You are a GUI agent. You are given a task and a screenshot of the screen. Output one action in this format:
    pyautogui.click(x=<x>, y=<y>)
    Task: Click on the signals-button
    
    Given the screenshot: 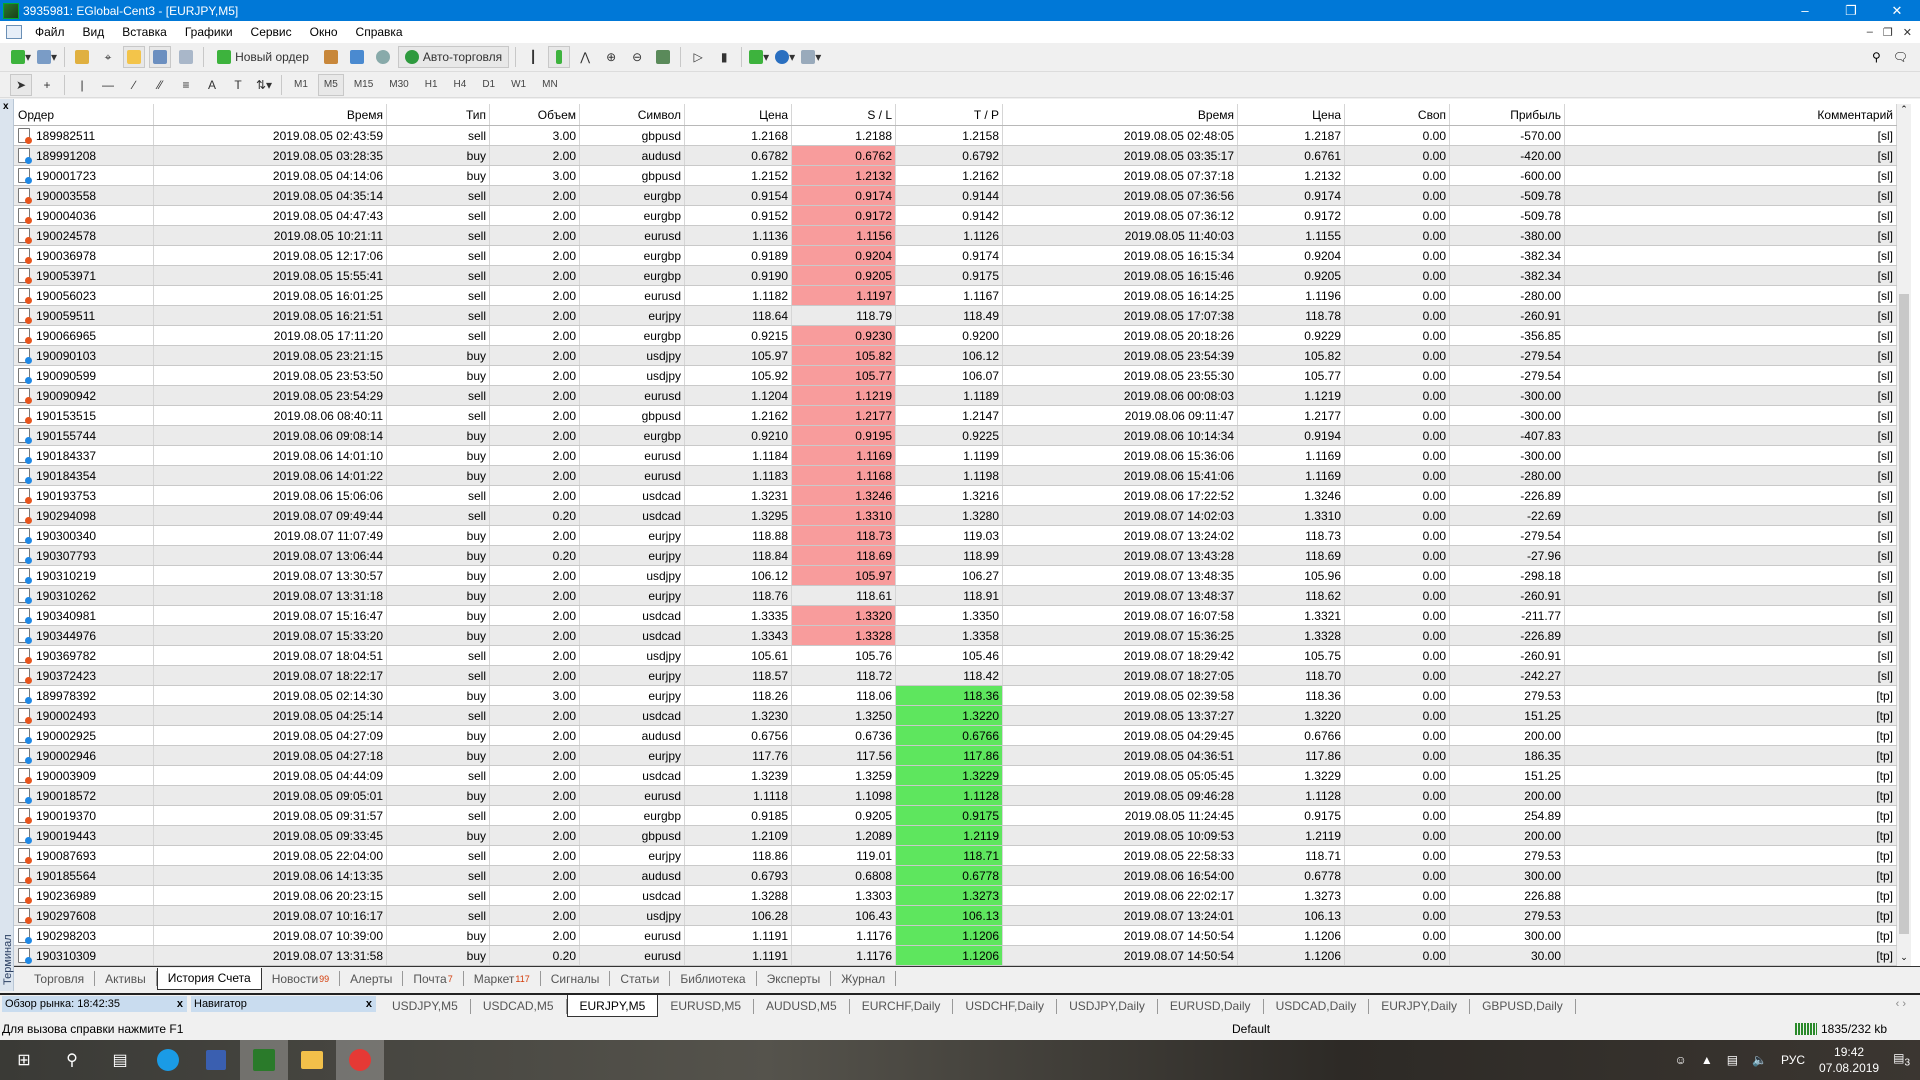 What is the action you would take?
    pyautogui.click(x=357, y=57)
    